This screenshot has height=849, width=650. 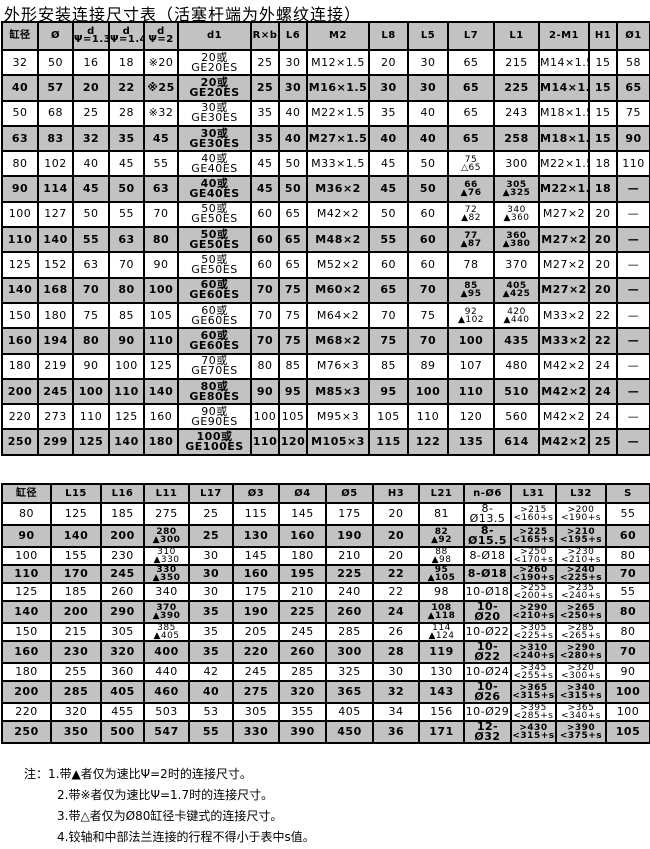 What do you see at coordinates (533, 672) in the screenshot?
I see `table-cell: >345 <255+s` at bounding box center [533, 672].